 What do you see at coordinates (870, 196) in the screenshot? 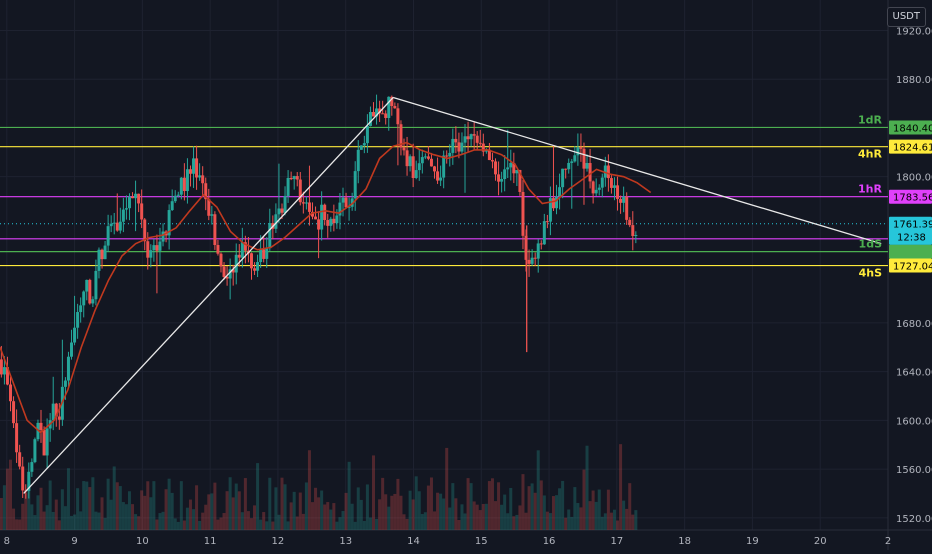
I see `level-labels: 1dR 4hR 1hR 1dS 4hS` at bounding box center [870, 196].